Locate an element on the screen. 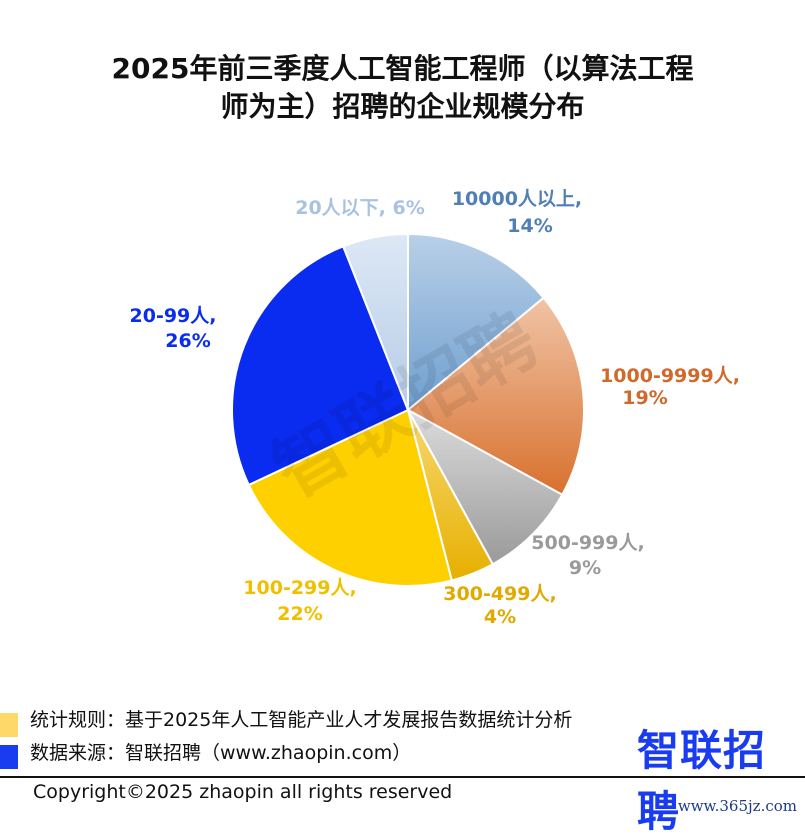 This screenshot has height=839, width=805. slice-label: 20人以下, 6% is located at coordinates (360, 208).